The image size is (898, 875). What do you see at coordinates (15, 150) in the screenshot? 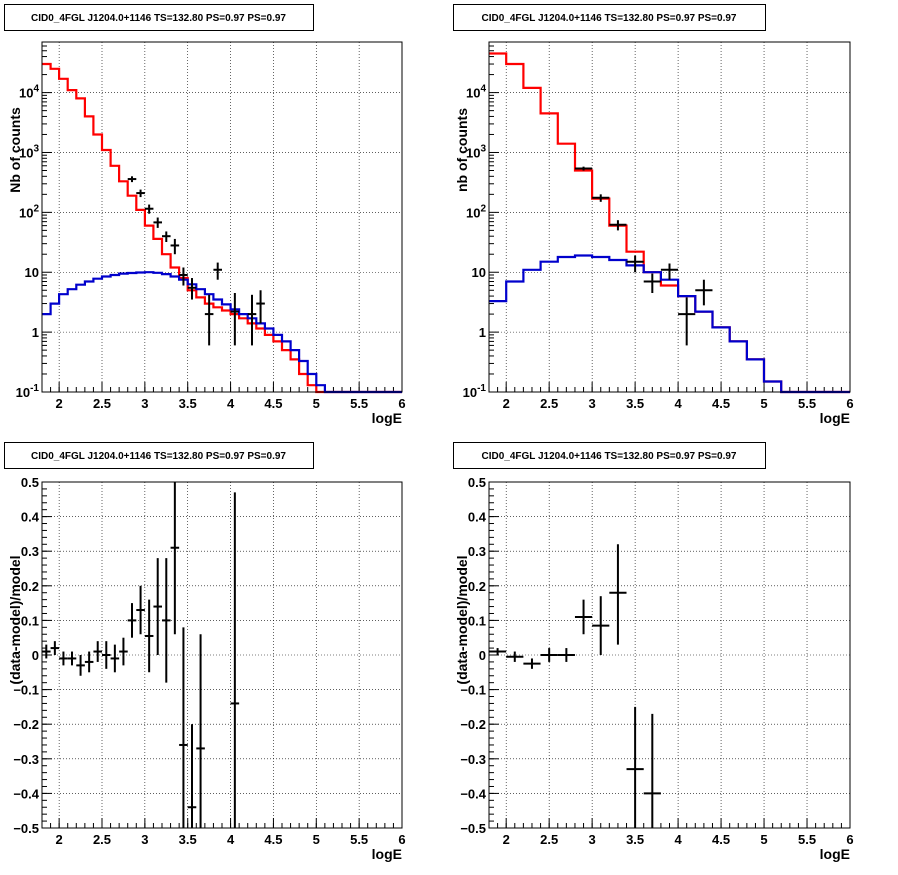
I see `y-axis-label: Nb of counts` at bounding box center [15, 150].